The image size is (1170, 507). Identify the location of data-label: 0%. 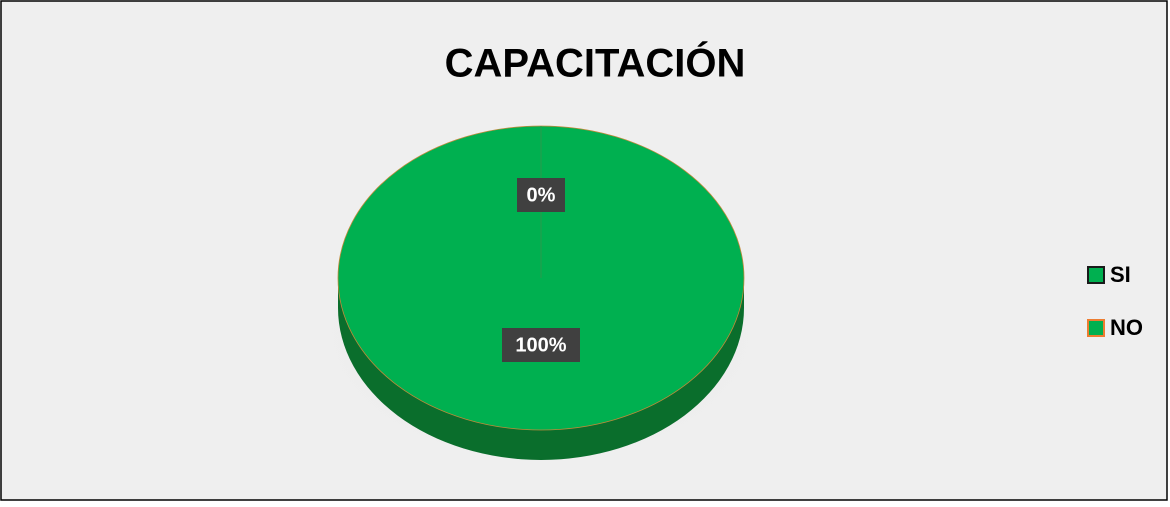
(541, 195).